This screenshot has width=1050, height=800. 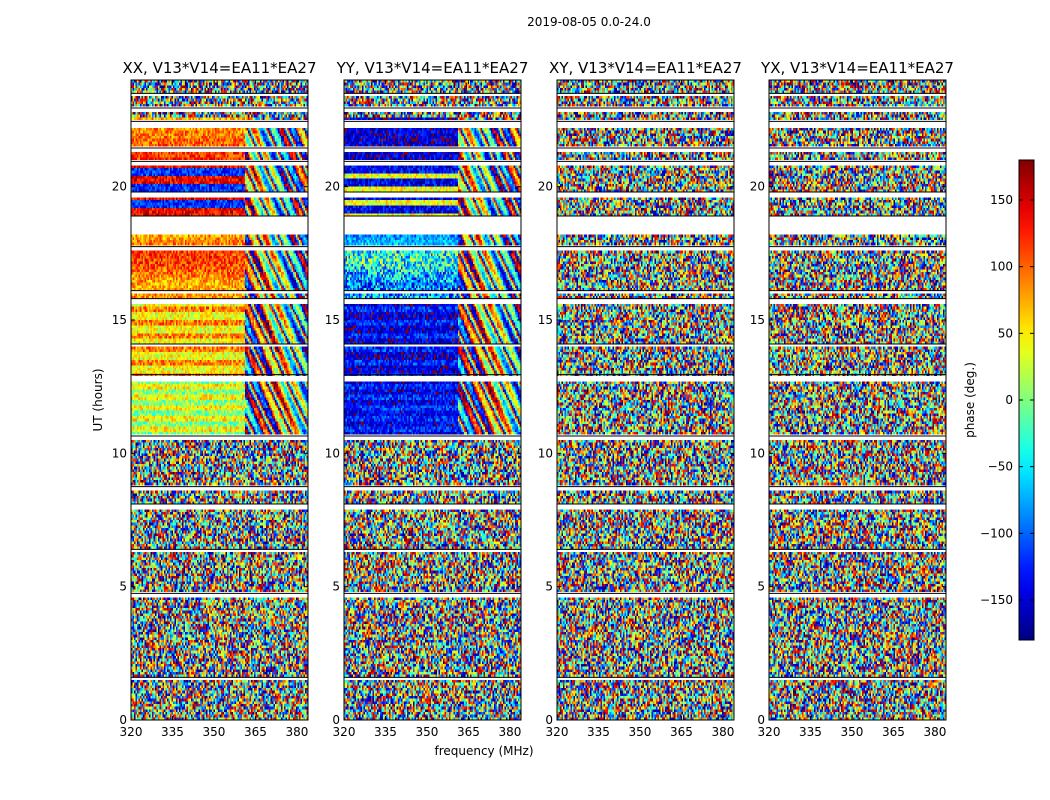 I want to click on colorbar-tick-label: 100, so click(x=1001, y=267).